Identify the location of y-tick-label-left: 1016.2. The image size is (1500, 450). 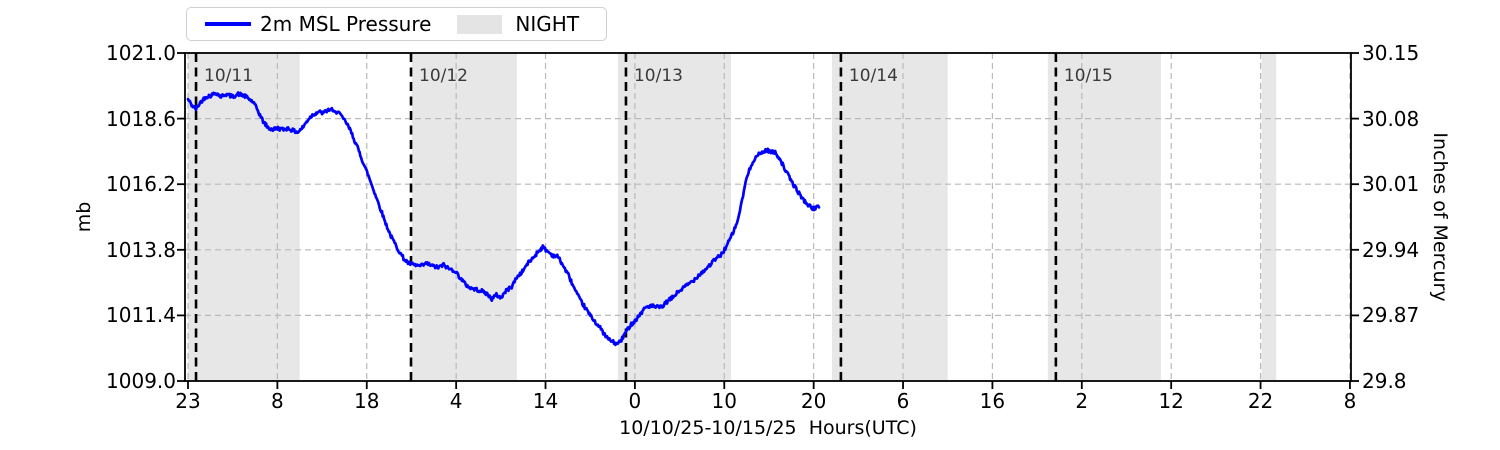
(141, 184).